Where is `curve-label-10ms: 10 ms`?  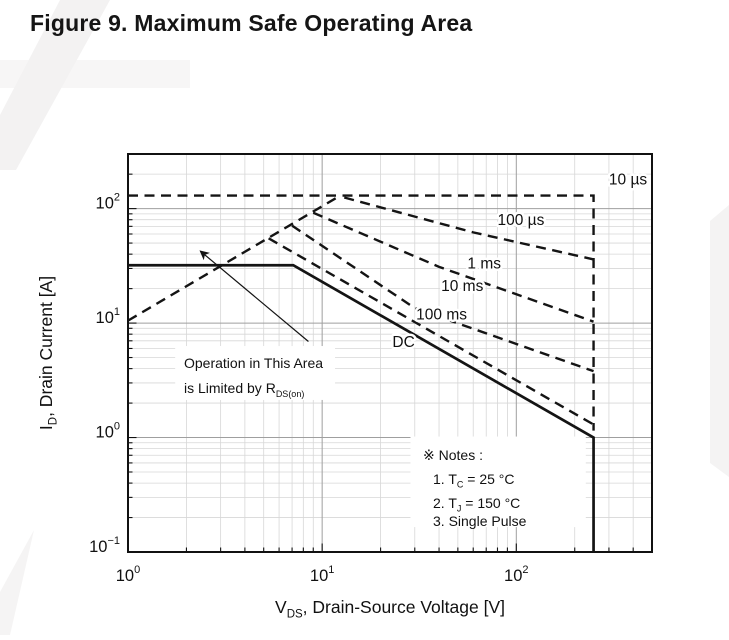
curve-label-10ms: 10 ms is located at coordinates (462, 286).